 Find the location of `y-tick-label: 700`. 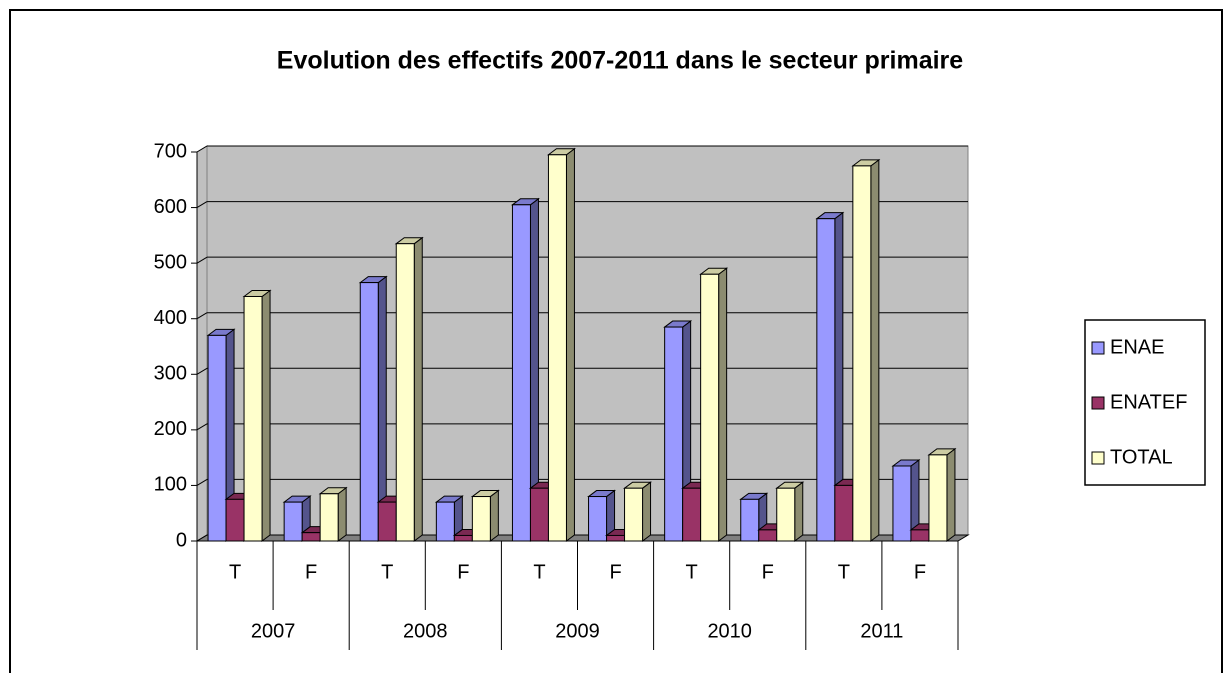

y-tick-label: 700 is located at coordinates (170, 151).